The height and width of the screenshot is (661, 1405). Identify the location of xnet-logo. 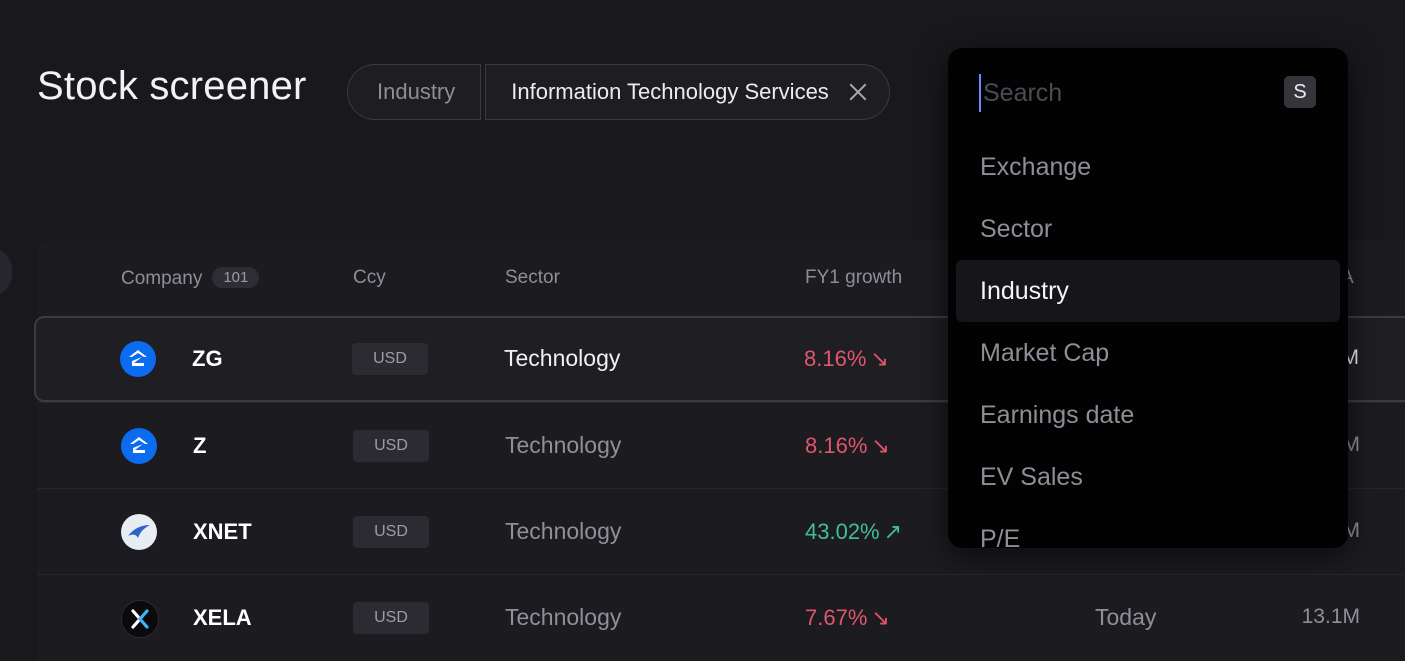
(139, 532).